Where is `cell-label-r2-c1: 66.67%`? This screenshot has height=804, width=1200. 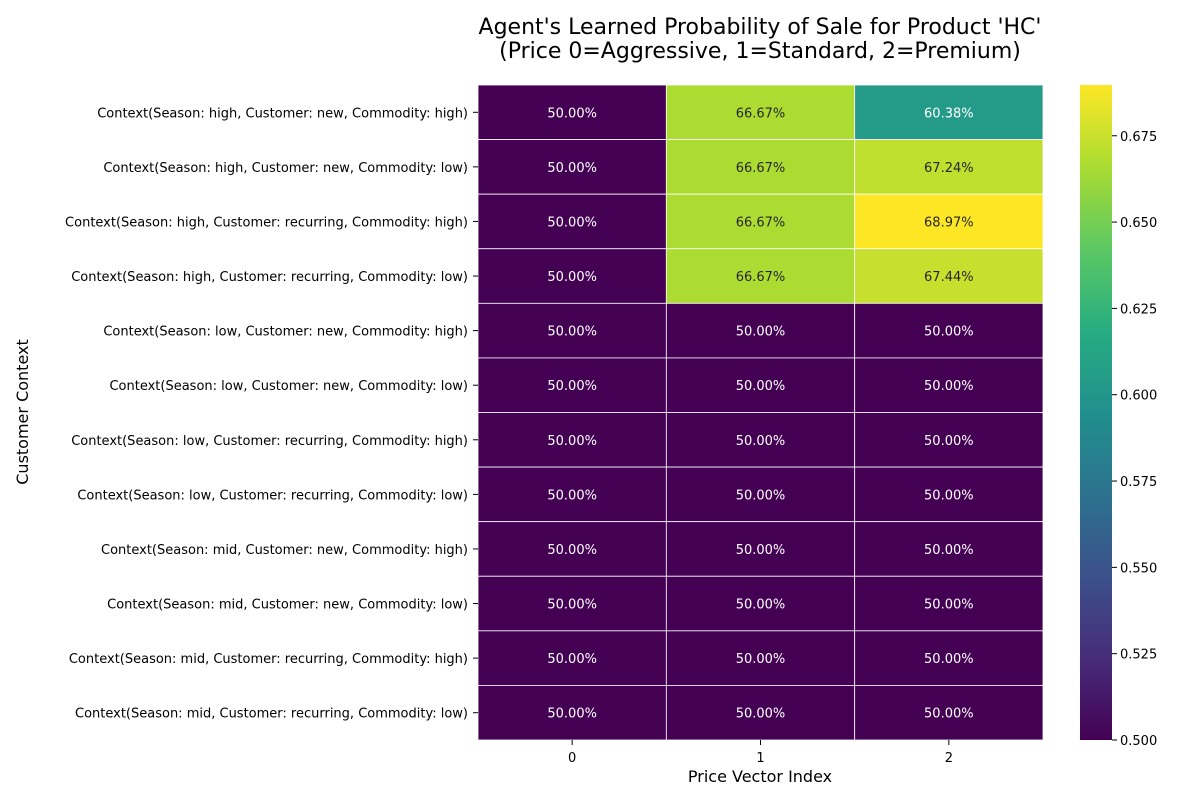
cell-label-r2-c1: 66.67% is located at coordinates (761, 222).